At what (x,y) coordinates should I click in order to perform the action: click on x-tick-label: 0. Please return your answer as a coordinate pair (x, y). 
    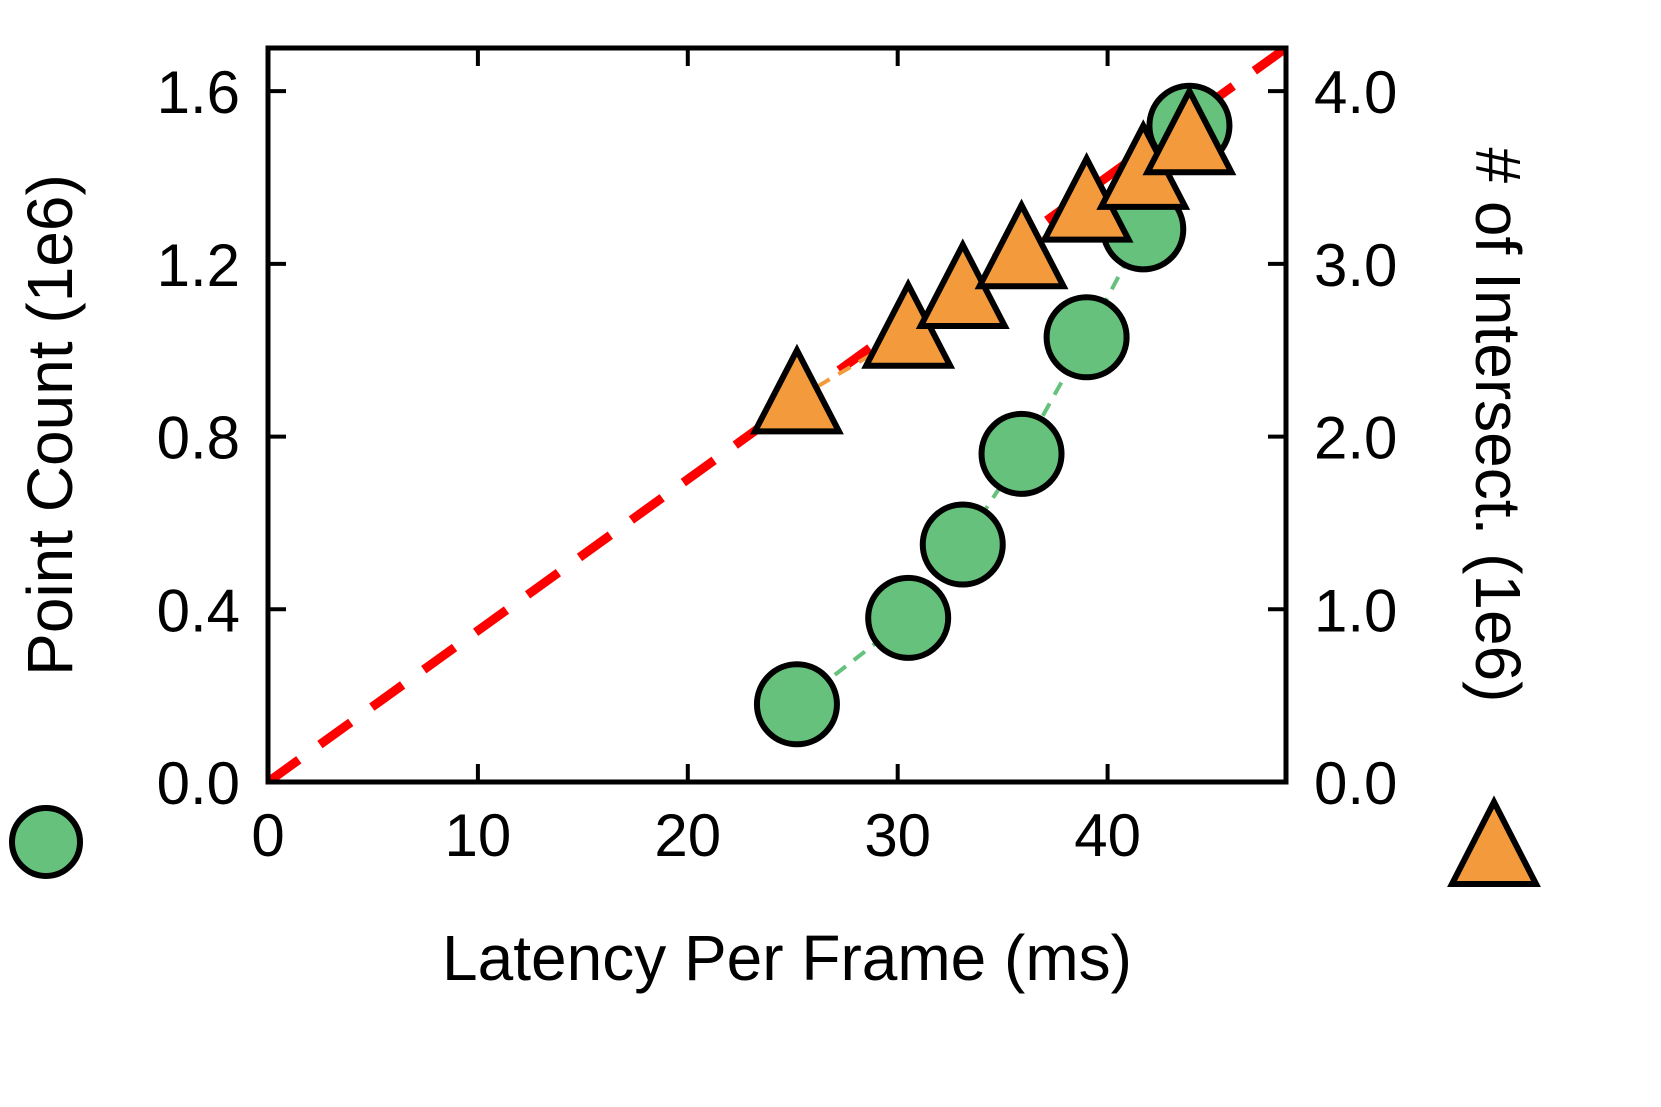
    Looking at the image, I should click on (267, 835).